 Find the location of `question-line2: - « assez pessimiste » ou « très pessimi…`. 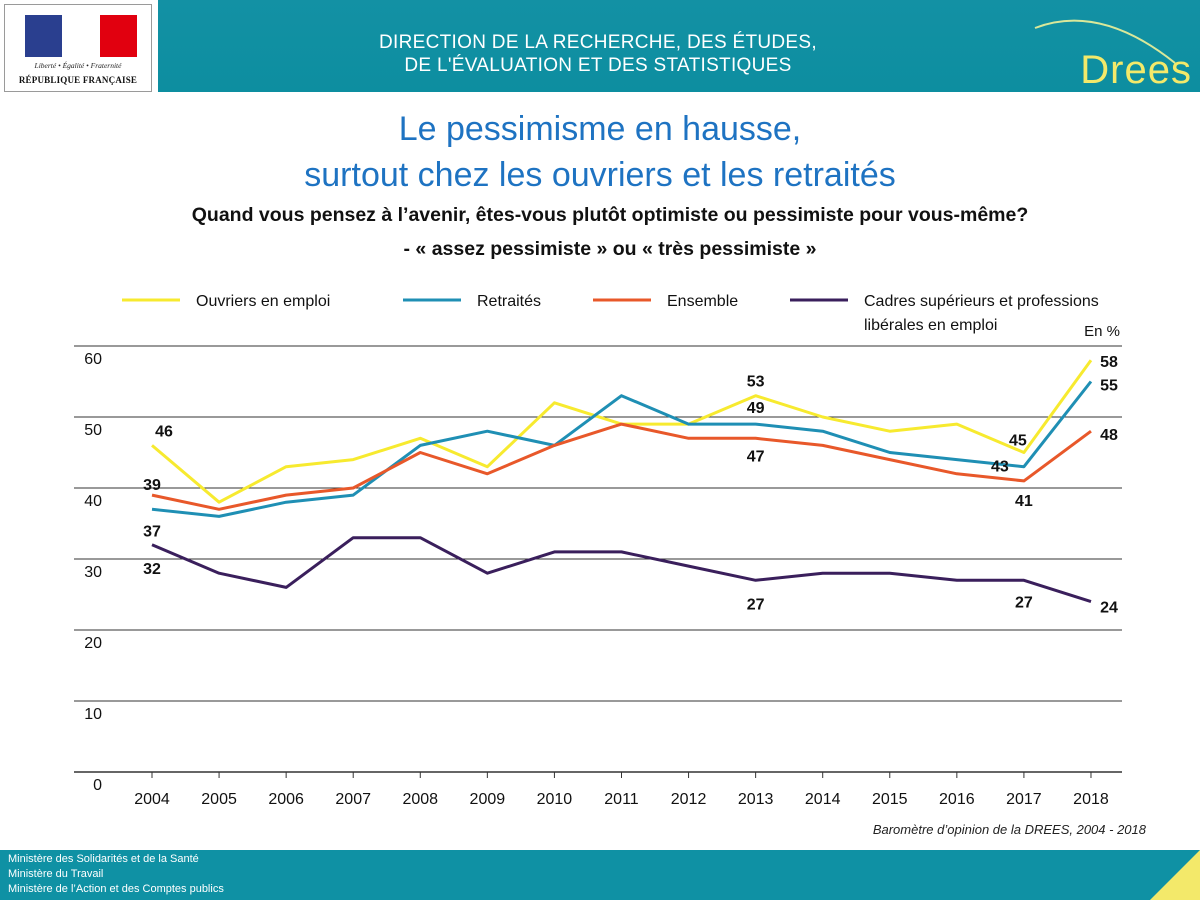

question-line2: - « assez pessimiste » ou « très pessimi… is located at coordinates (610, 249).